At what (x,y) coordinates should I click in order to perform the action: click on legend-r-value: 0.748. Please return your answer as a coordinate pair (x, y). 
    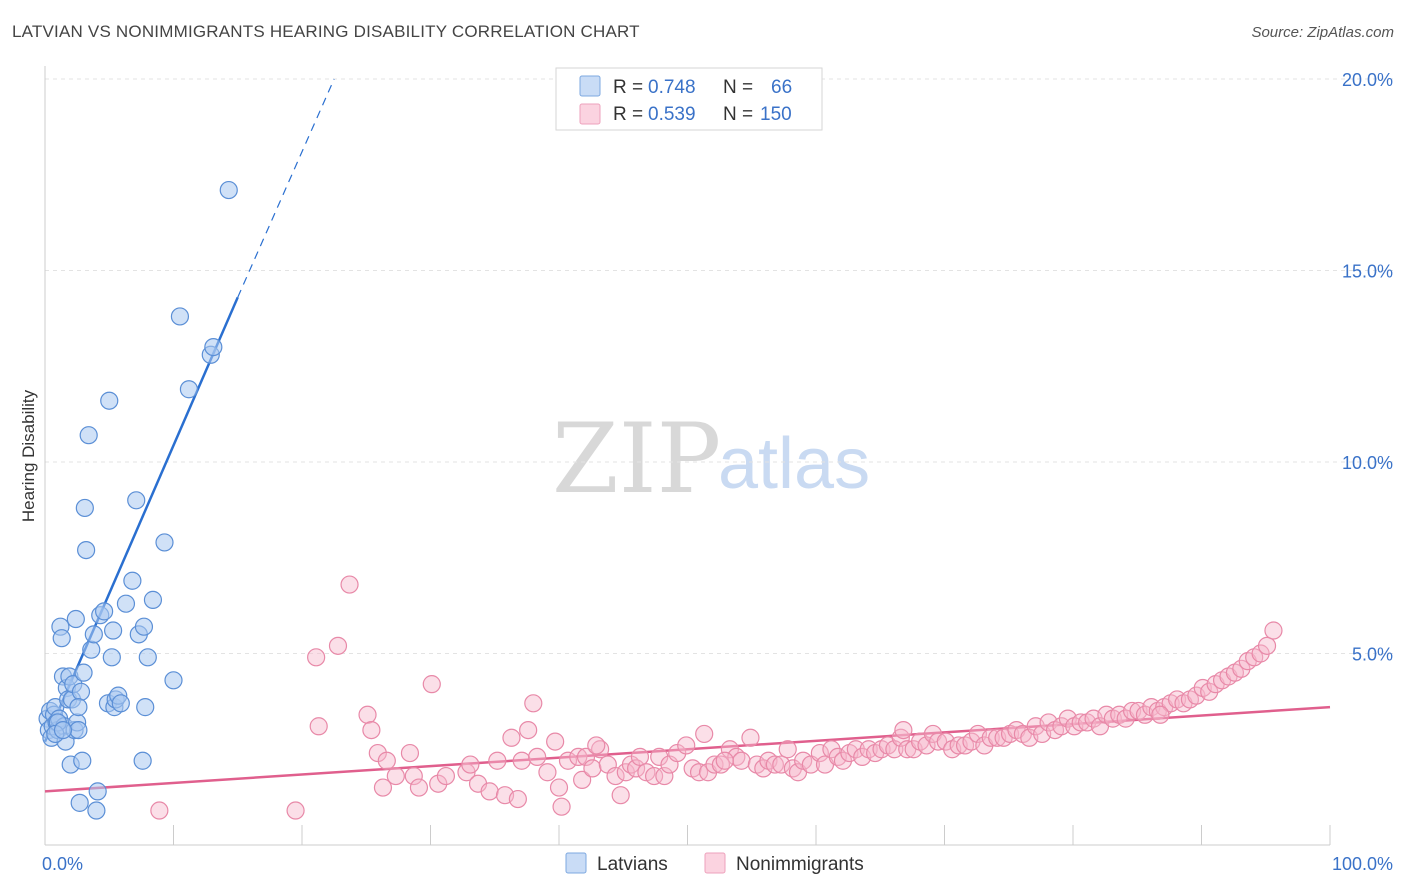
    Looking at the image, I should click on (672, 87).